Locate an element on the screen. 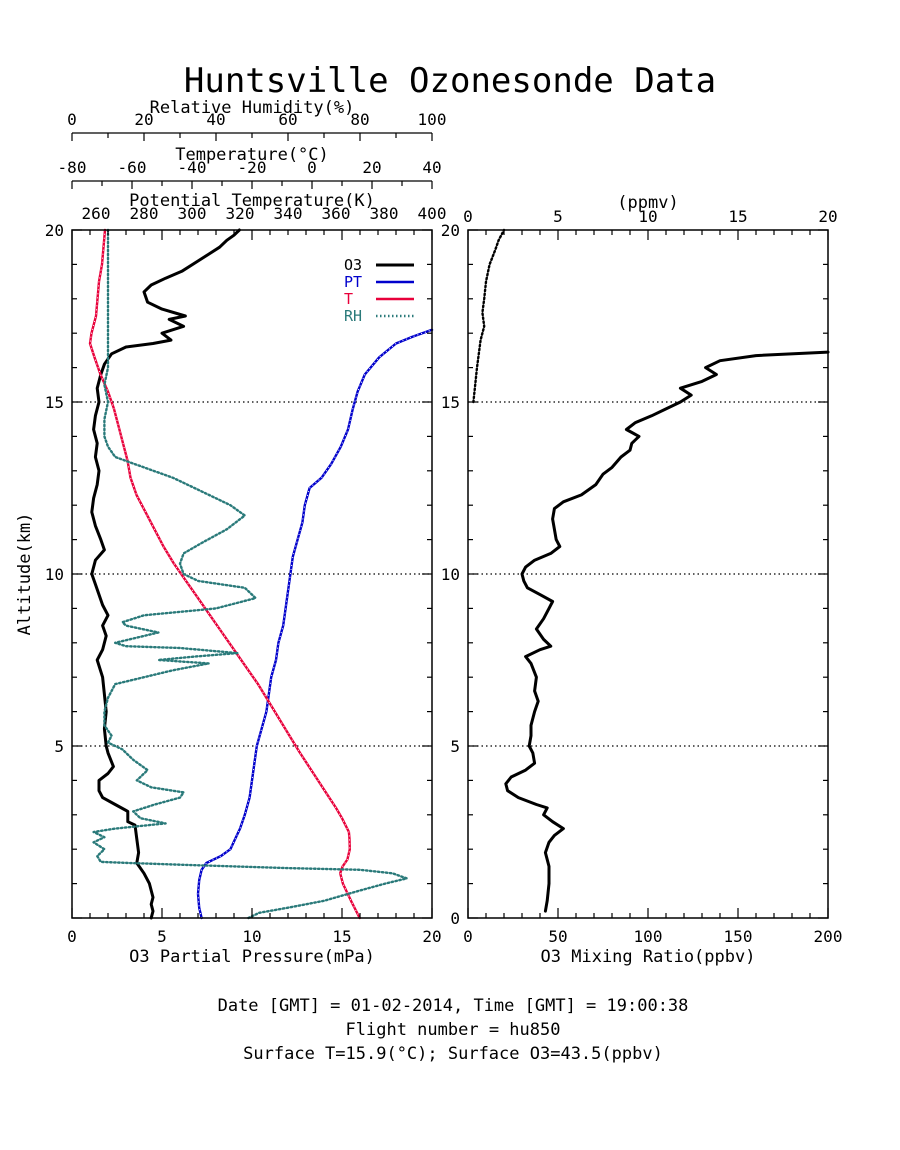 This screenshot has height=1150, width=900. top-tick-label: 80 is located at coordinates (359, 119).